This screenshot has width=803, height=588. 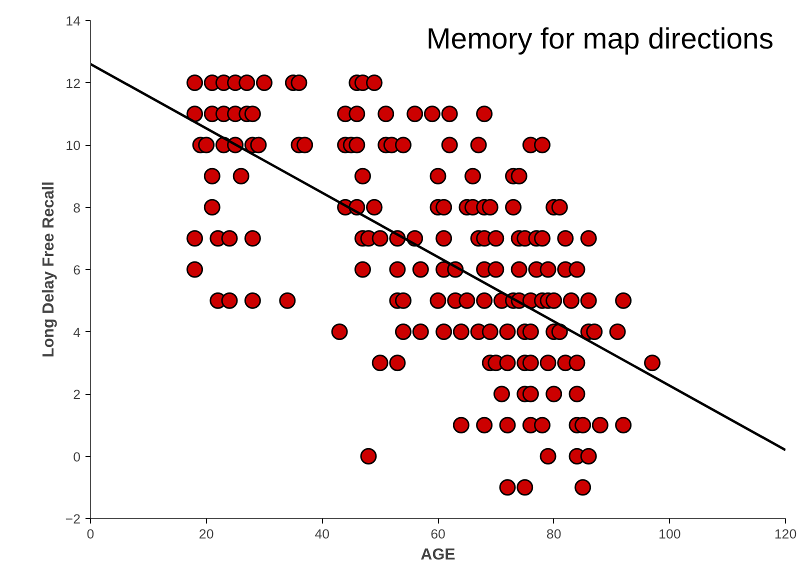 I want to click on y-tick-label: −2, so click(x=73, y=519).